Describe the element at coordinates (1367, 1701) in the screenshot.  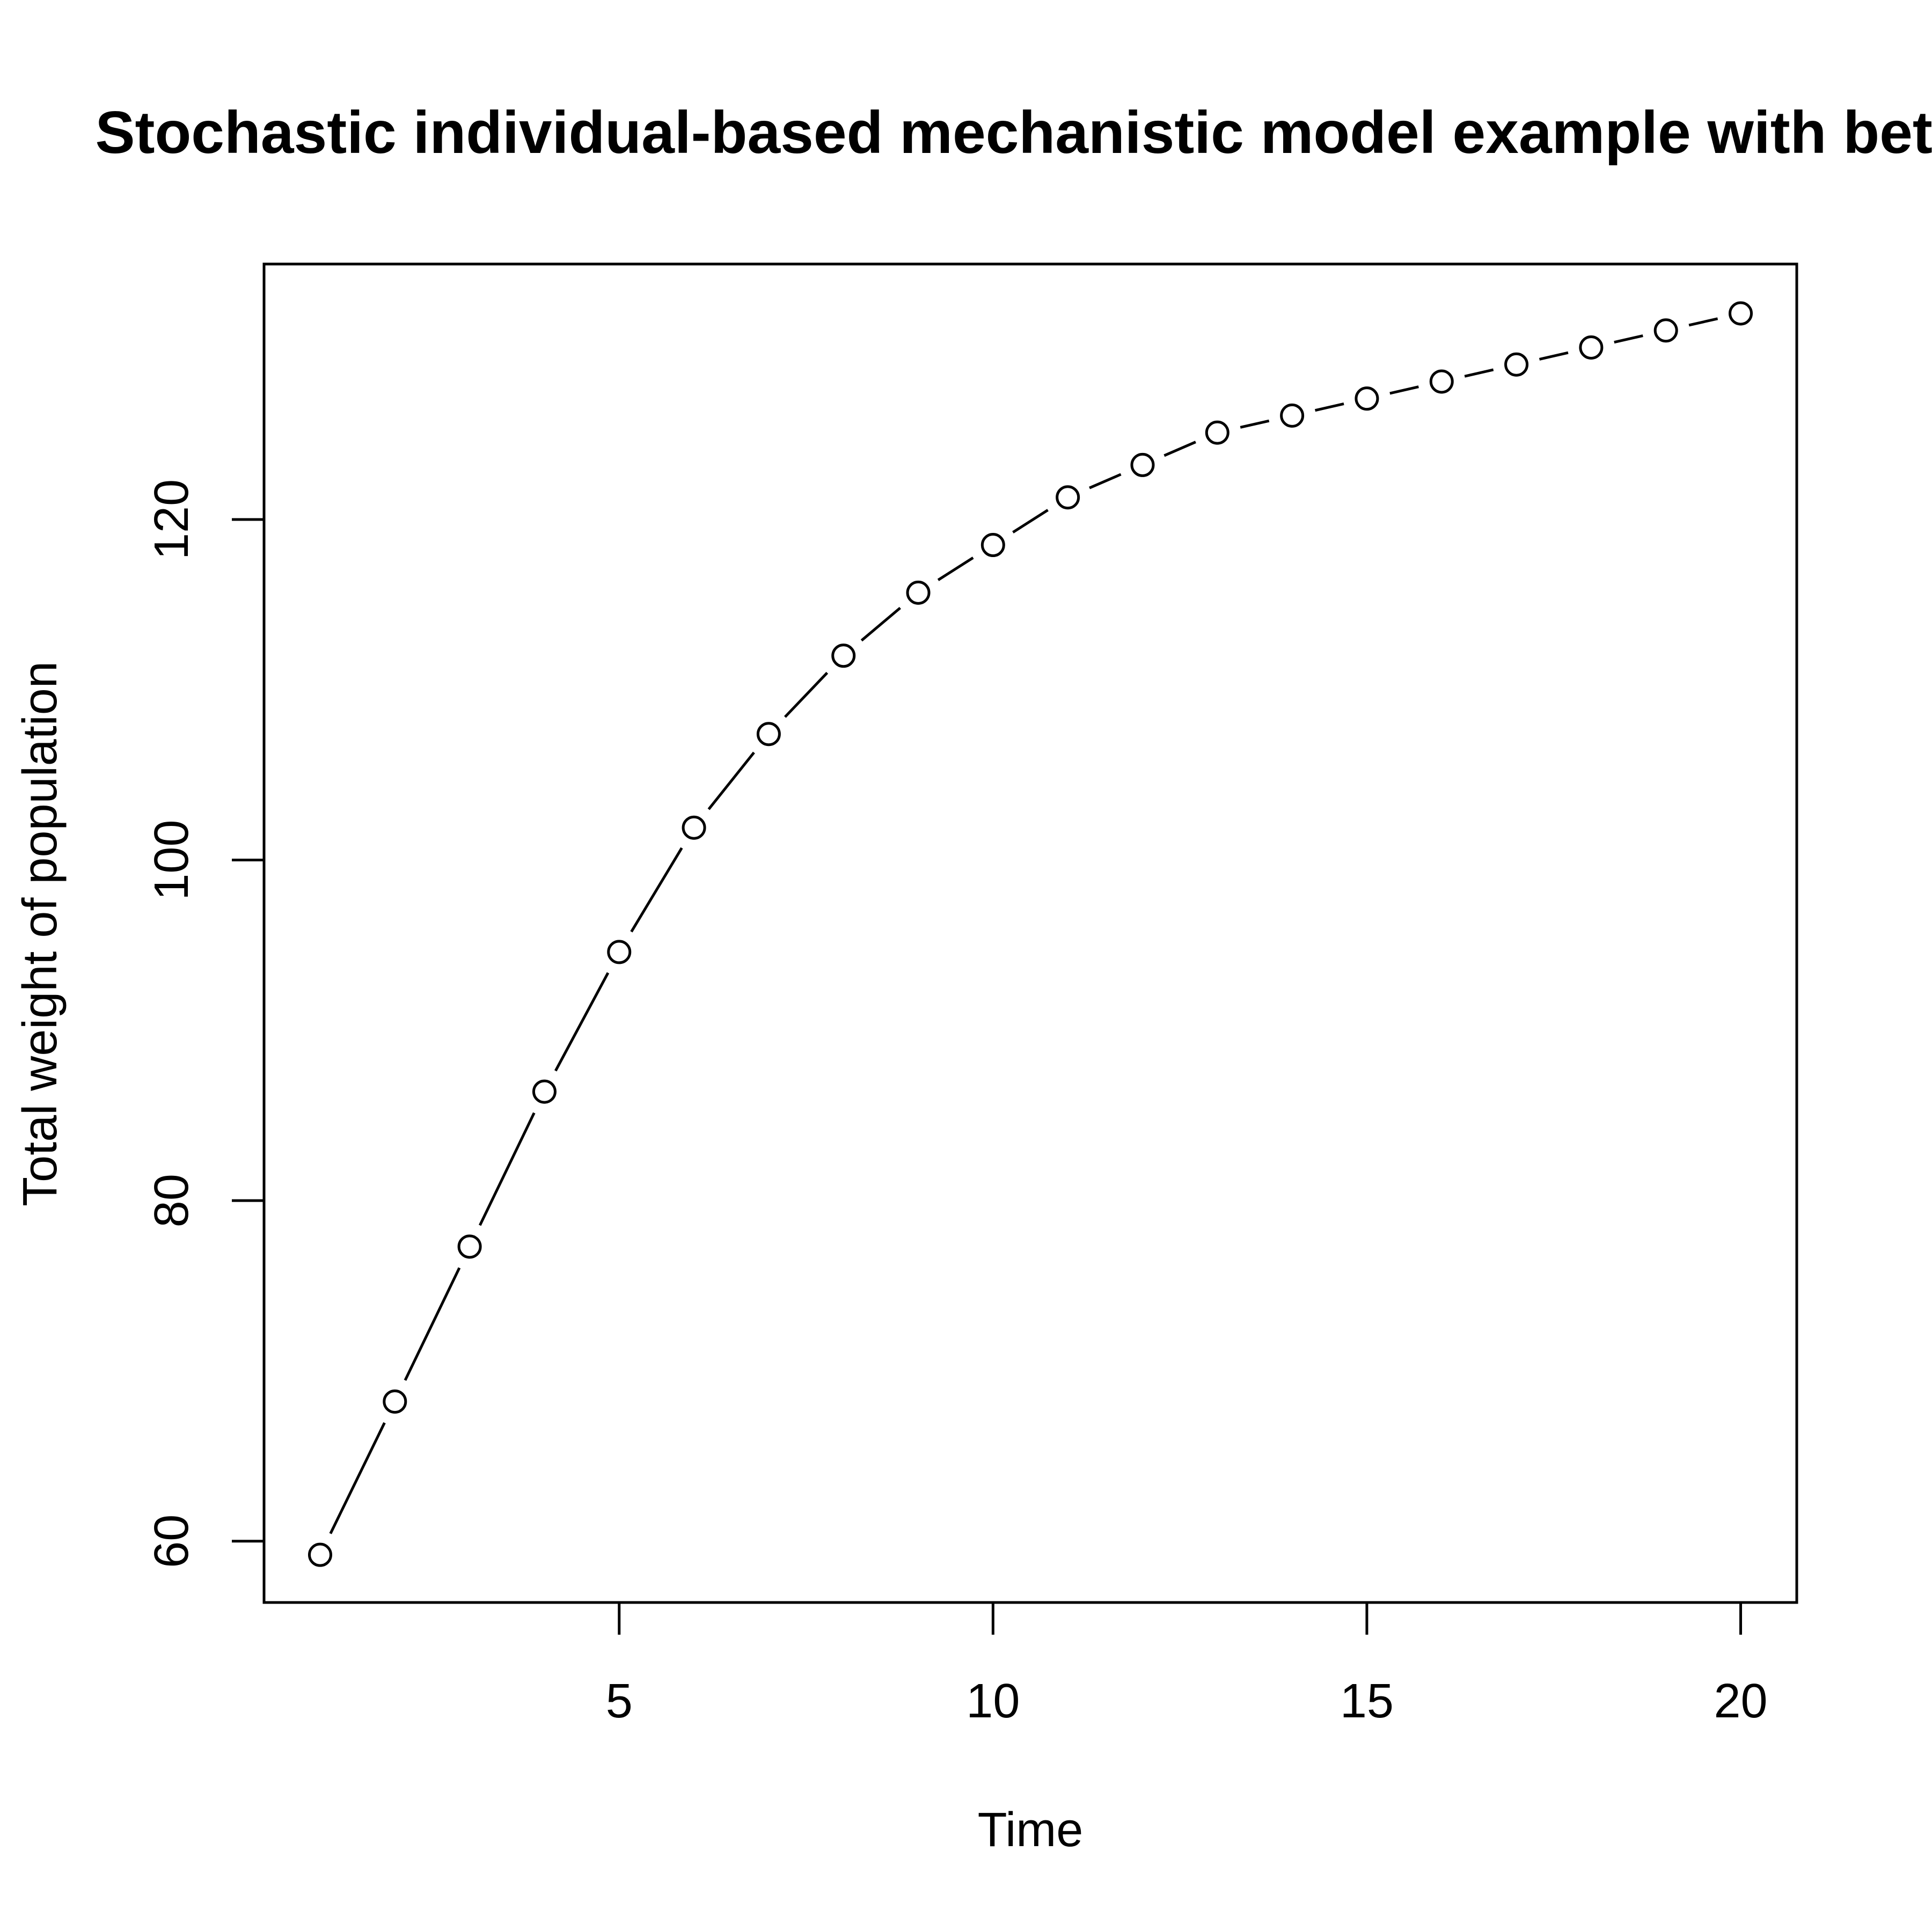
I see `x-tick-label: 15` at that location.